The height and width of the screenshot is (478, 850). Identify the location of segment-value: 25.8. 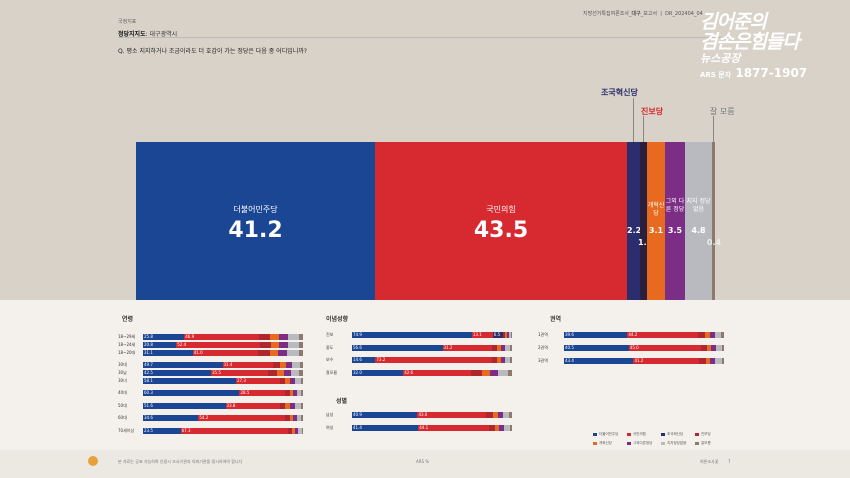
(148, 336).